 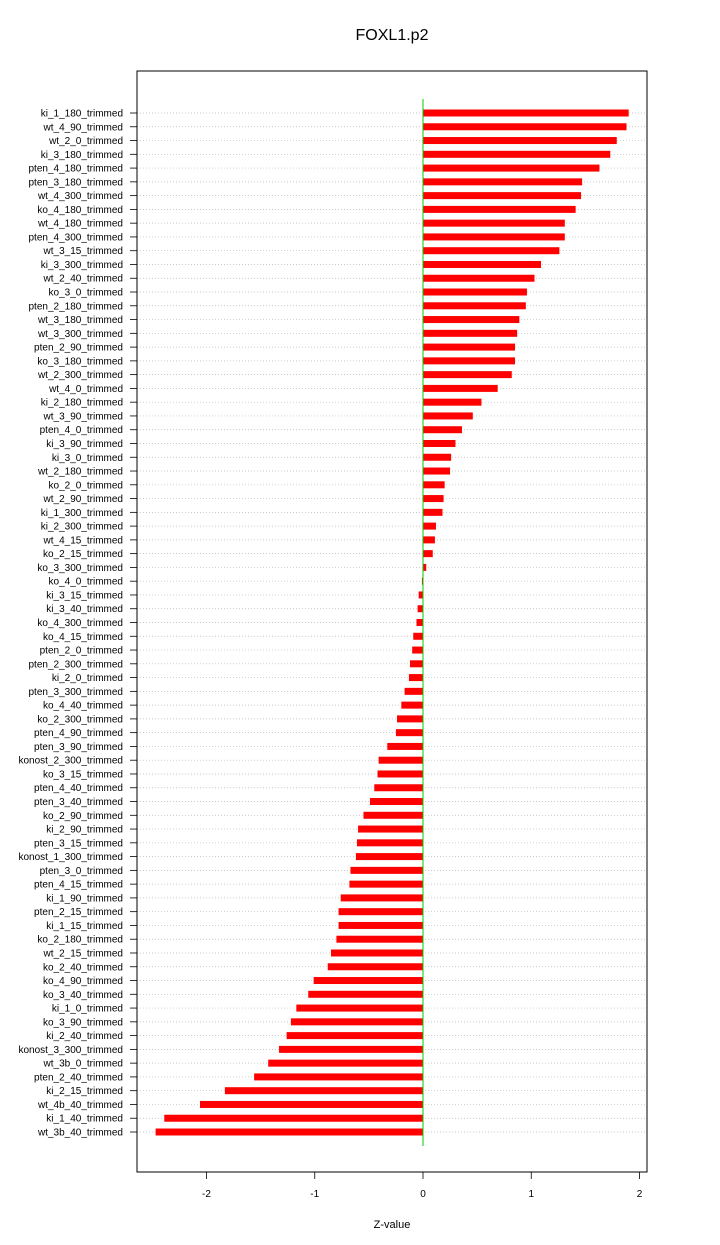 I want to click on category-label: pten_4_180_trimmed, so click(x=75, y=169).